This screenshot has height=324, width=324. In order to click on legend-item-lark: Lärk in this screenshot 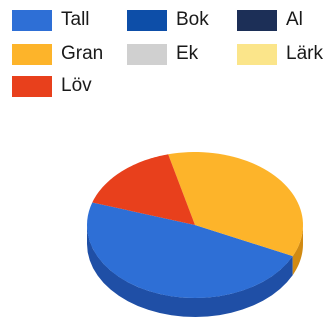, I will do `click(280, 54)`.